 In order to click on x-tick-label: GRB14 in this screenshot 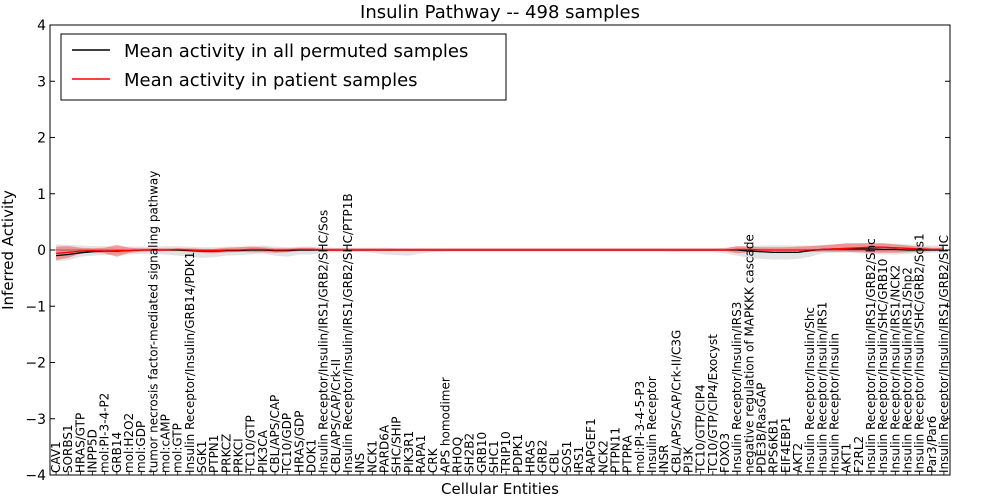, I will do `click(117, 452)`.